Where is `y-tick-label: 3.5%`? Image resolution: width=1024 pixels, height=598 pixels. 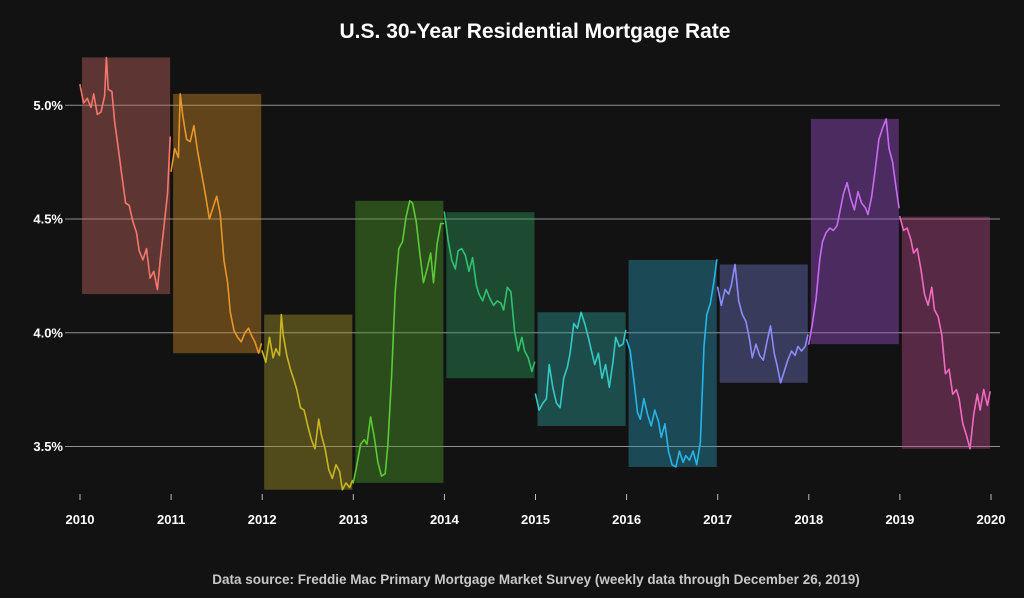 y-tick-label: 3.5% is located at coordinates (48, 446).